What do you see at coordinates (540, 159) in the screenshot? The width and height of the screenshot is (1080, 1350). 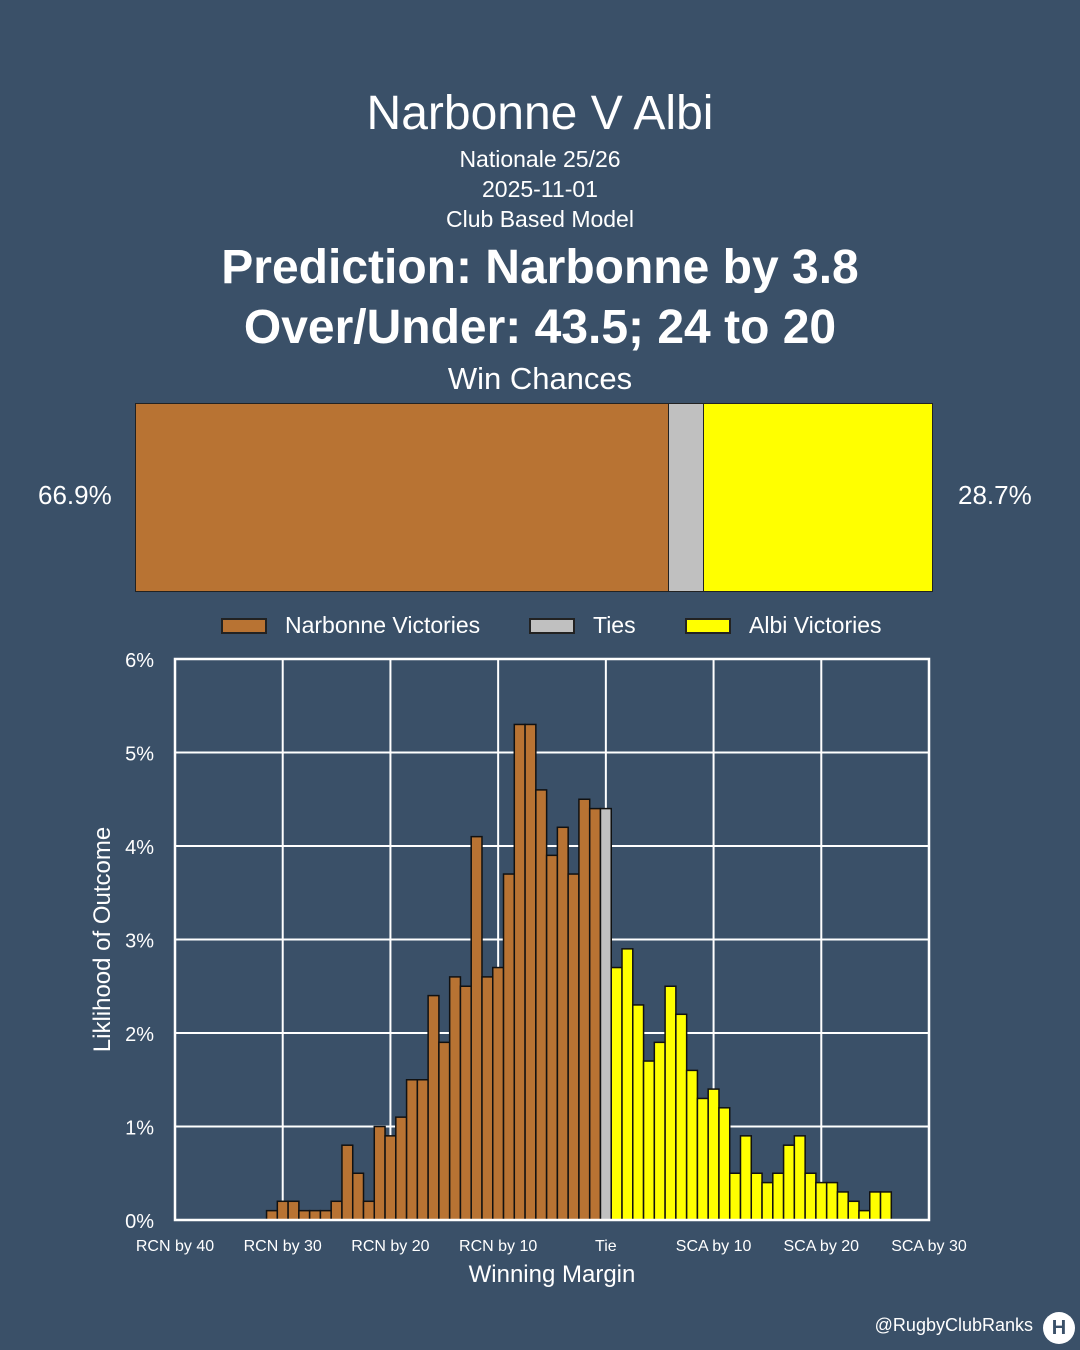 I see `competition-label: Nationale 25/26` at bounding box center [540, 159].